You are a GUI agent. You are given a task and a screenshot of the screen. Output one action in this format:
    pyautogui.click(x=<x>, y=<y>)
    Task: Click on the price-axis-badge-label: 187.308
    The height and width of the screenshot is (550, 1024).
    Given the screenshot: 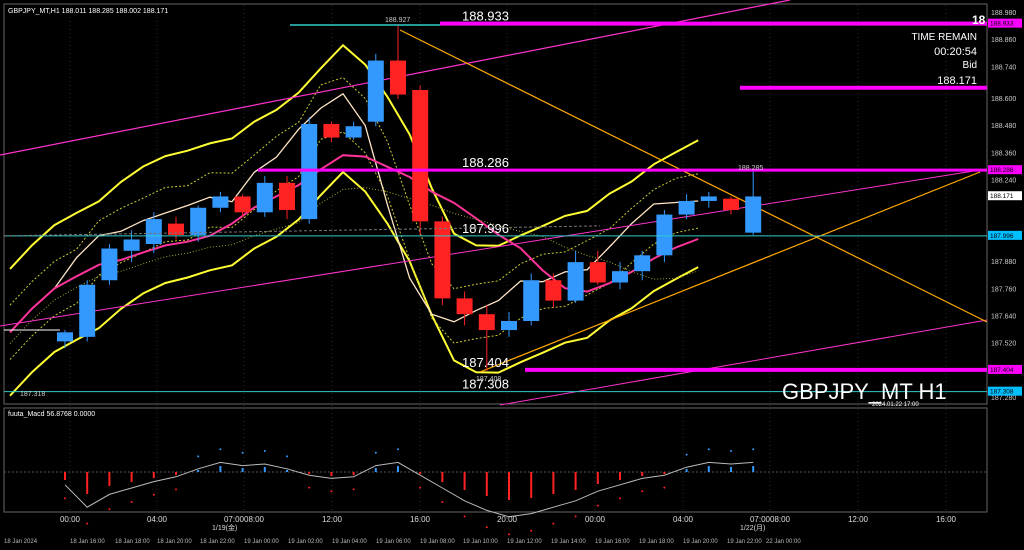 What is the action you would take?
    pyautogui.click(x=1002, y=392)
    